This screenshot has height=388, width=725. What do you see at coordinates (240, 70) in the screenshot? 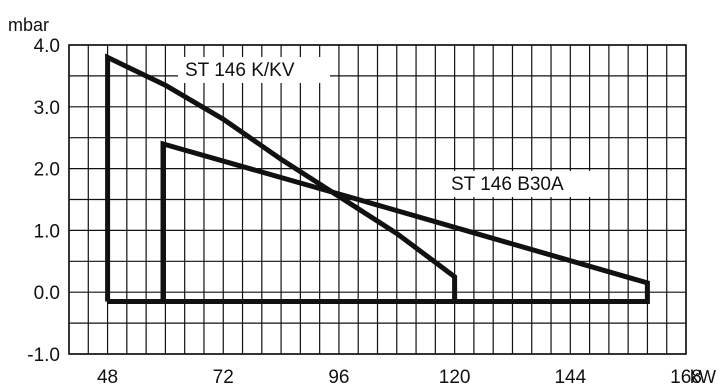
I see `series-label-1: ST 146 K/KV` at bounding box center [240, 70].